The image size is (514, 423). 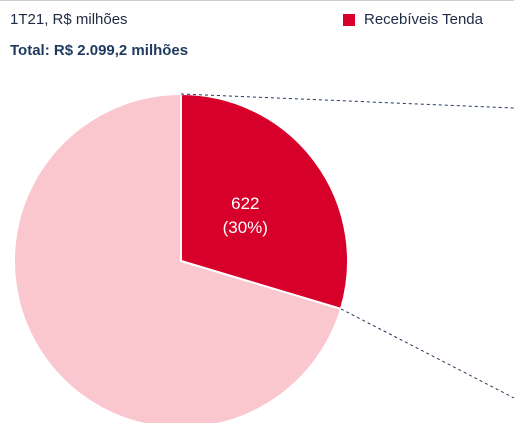 I want to click on legend-label: Recebíveis Tenda, so click(x=423, y=19).